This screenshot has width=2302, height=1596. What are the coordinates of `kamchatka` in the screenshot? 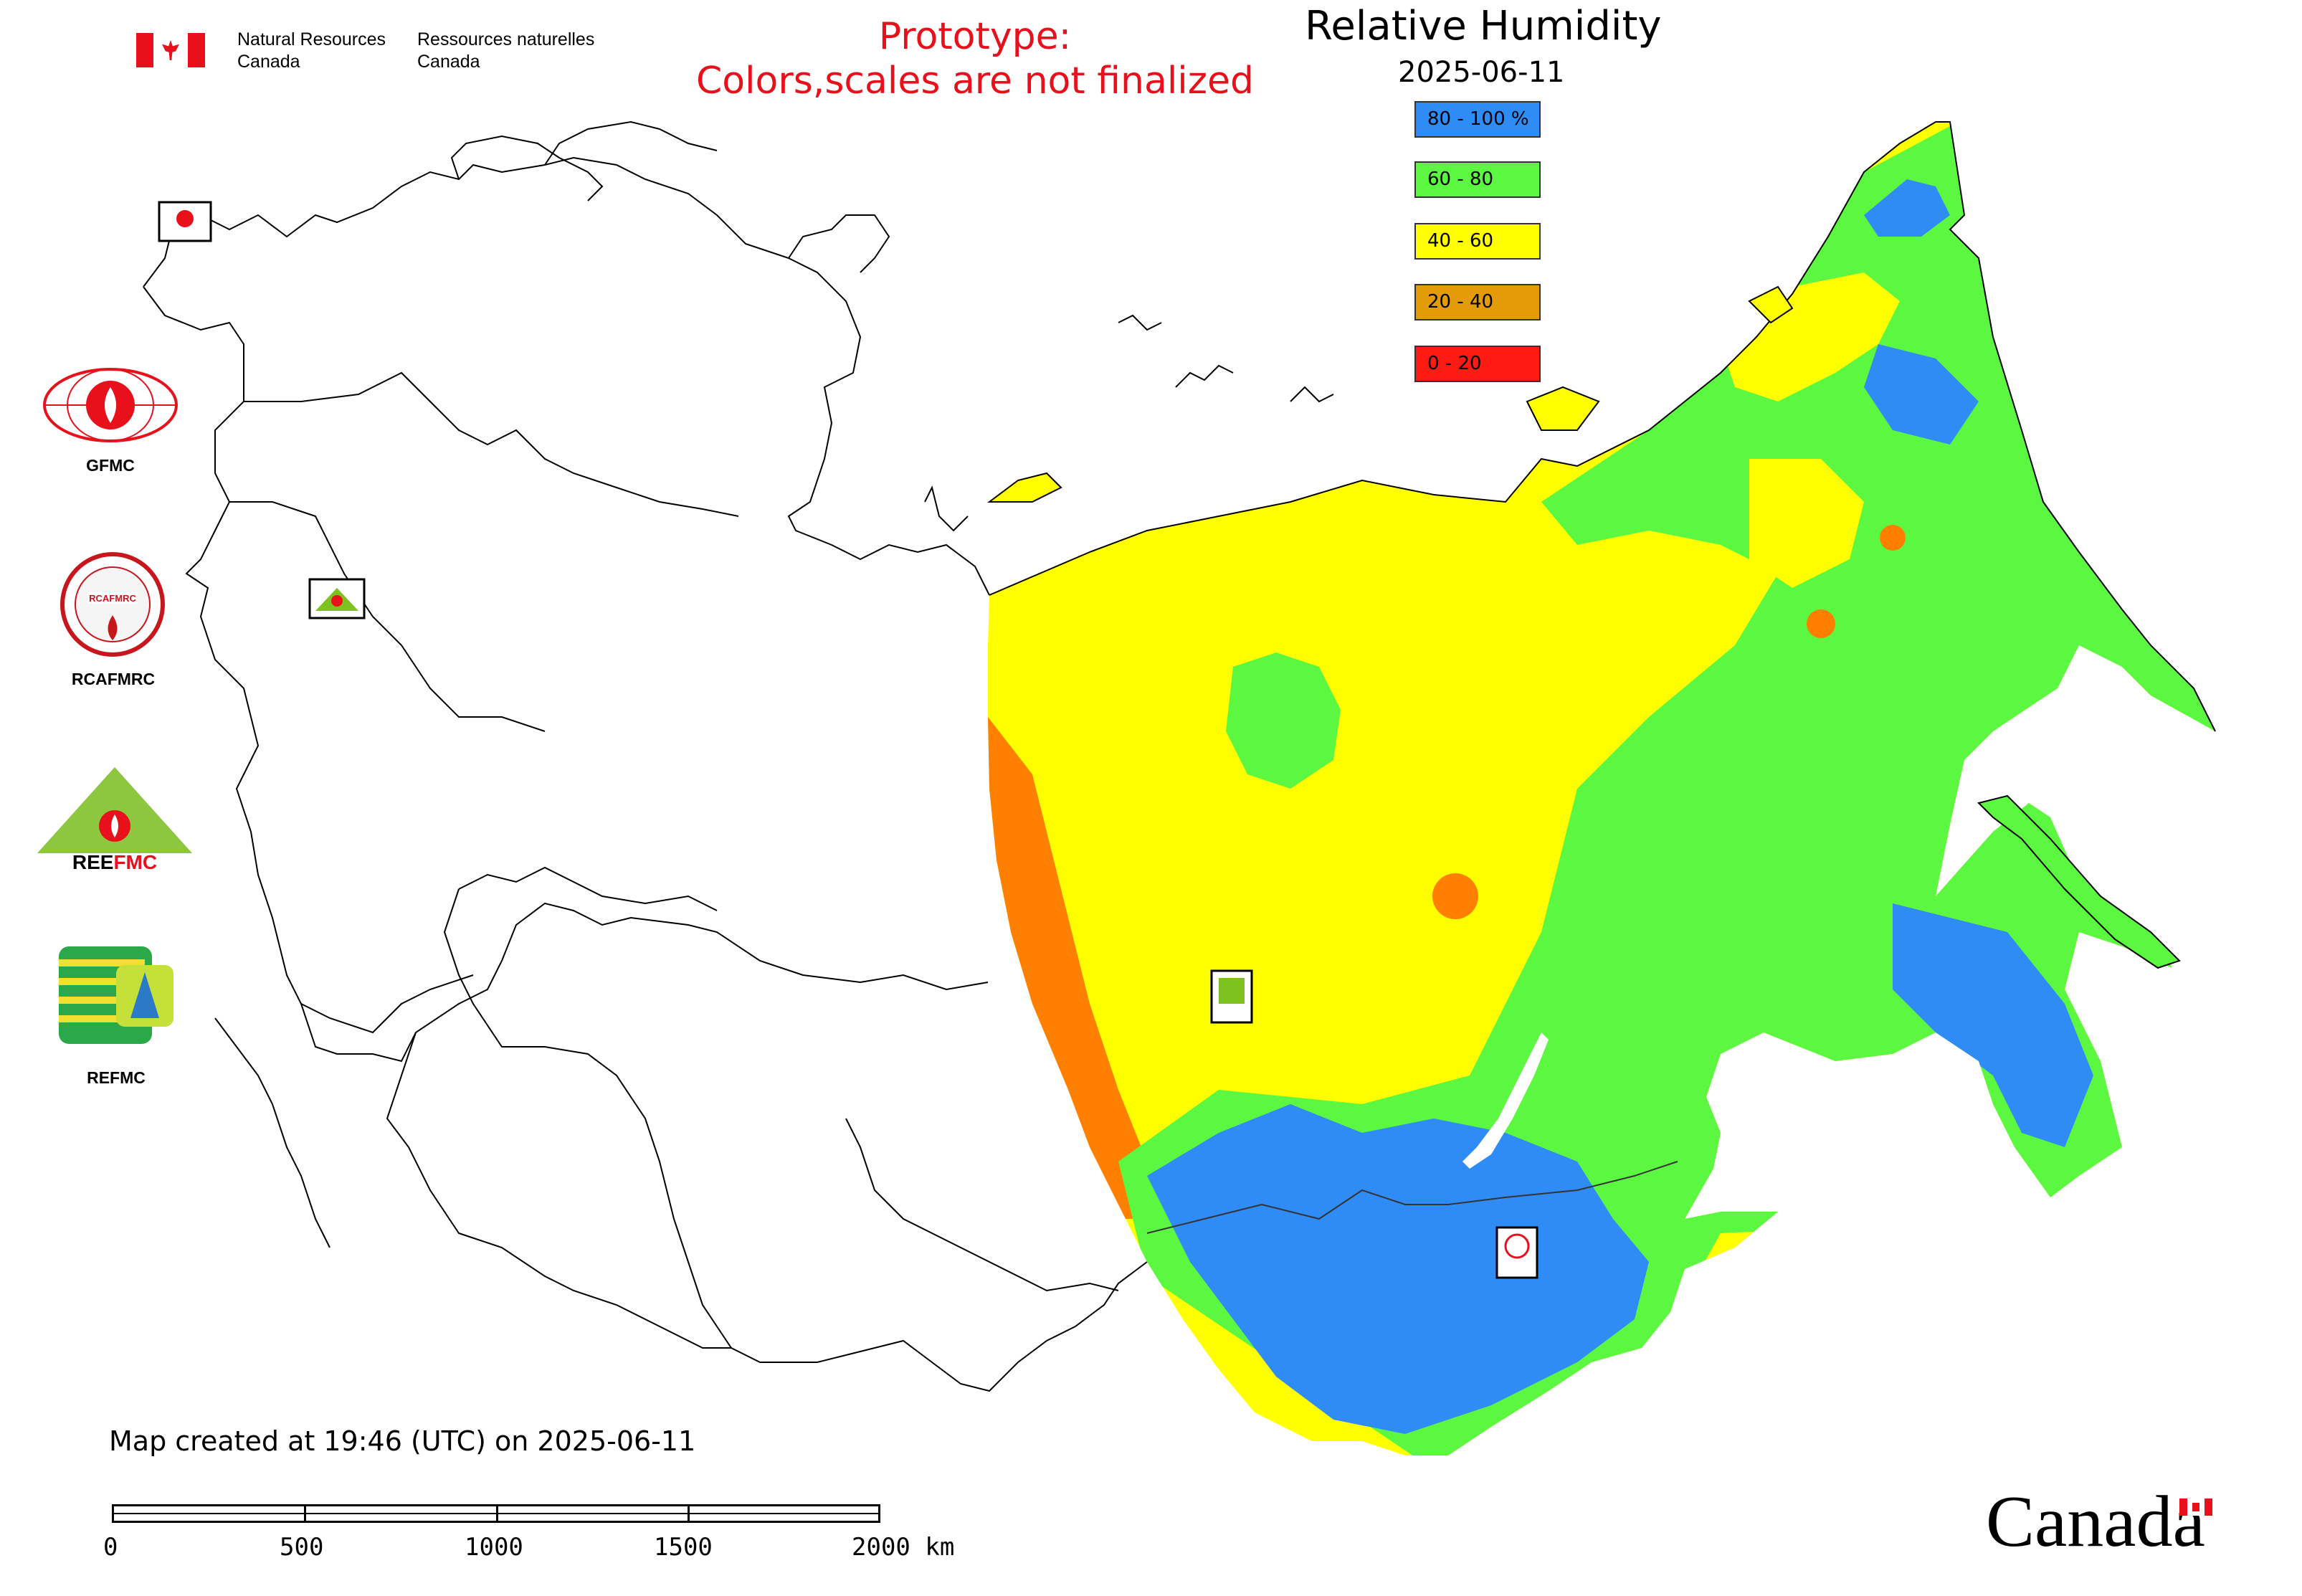 It's located at (2079, 881).